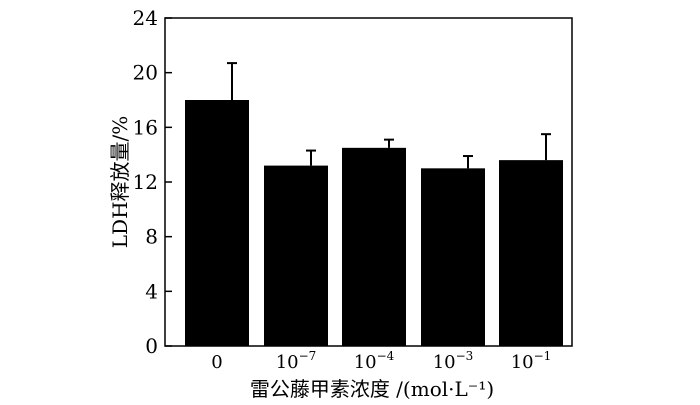  Describe the element at coordinates (120, 182) in the screenshot. I see `y-axis-title: LDH释放量/%` at that location.